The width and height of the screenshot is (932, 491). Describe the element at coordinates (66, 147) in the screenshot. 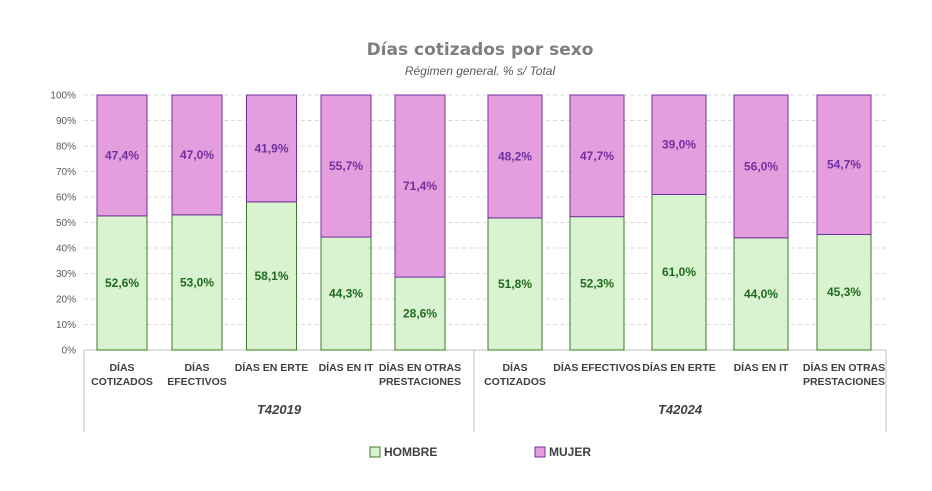

I see `y-tick-label: 80%` at that location.